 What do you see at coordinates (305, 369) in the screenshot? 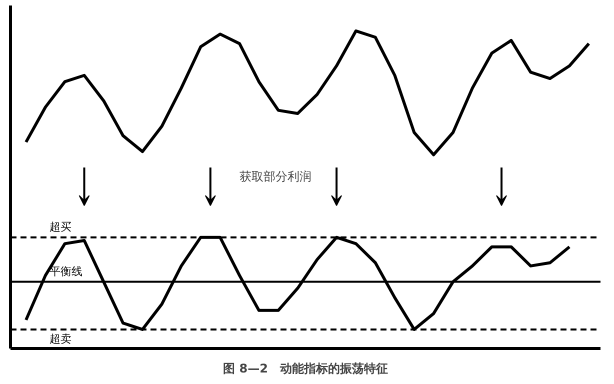
I see `text: 图 8—2 动能指标的振荡特征` at bounding box center [305, 369].